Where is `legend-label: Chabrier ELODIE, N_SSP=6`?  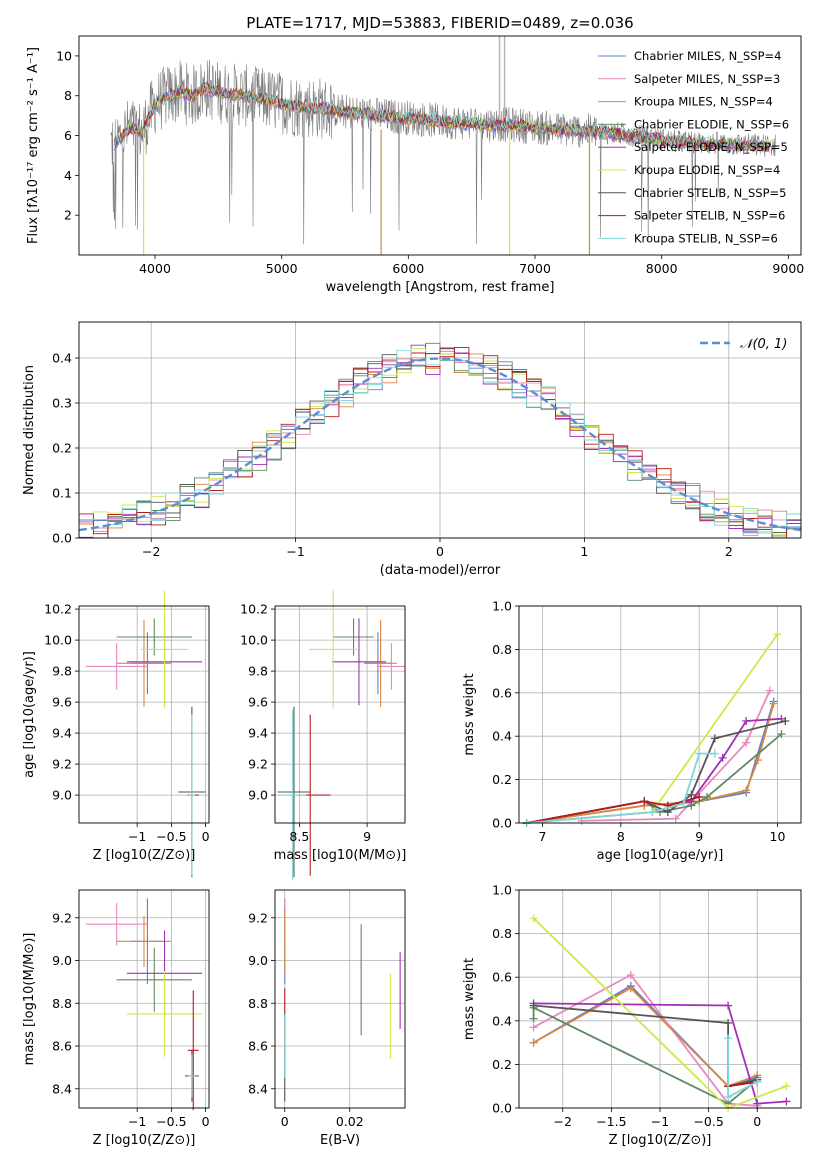 legend-label: Chabrier ELODIE, N_SSP=6 is located at coordinates (711, 124).